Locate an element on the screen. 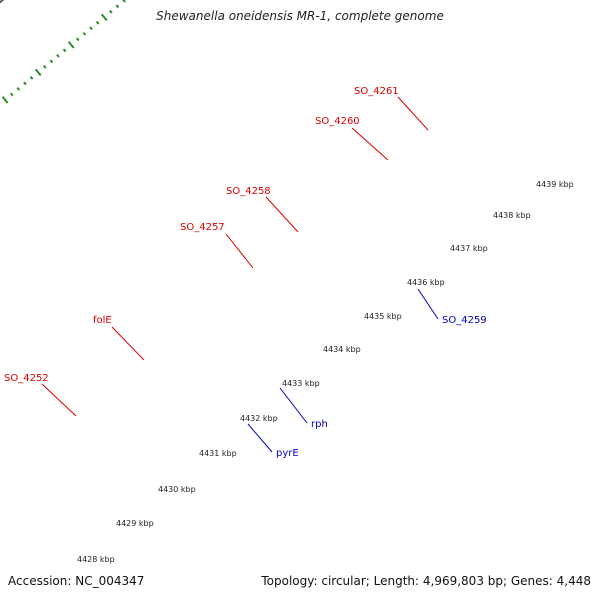 The width and height of the screenshot is (600, 600). kbp-tick-label: 4432 kbp is located at coordinates (259, 418).